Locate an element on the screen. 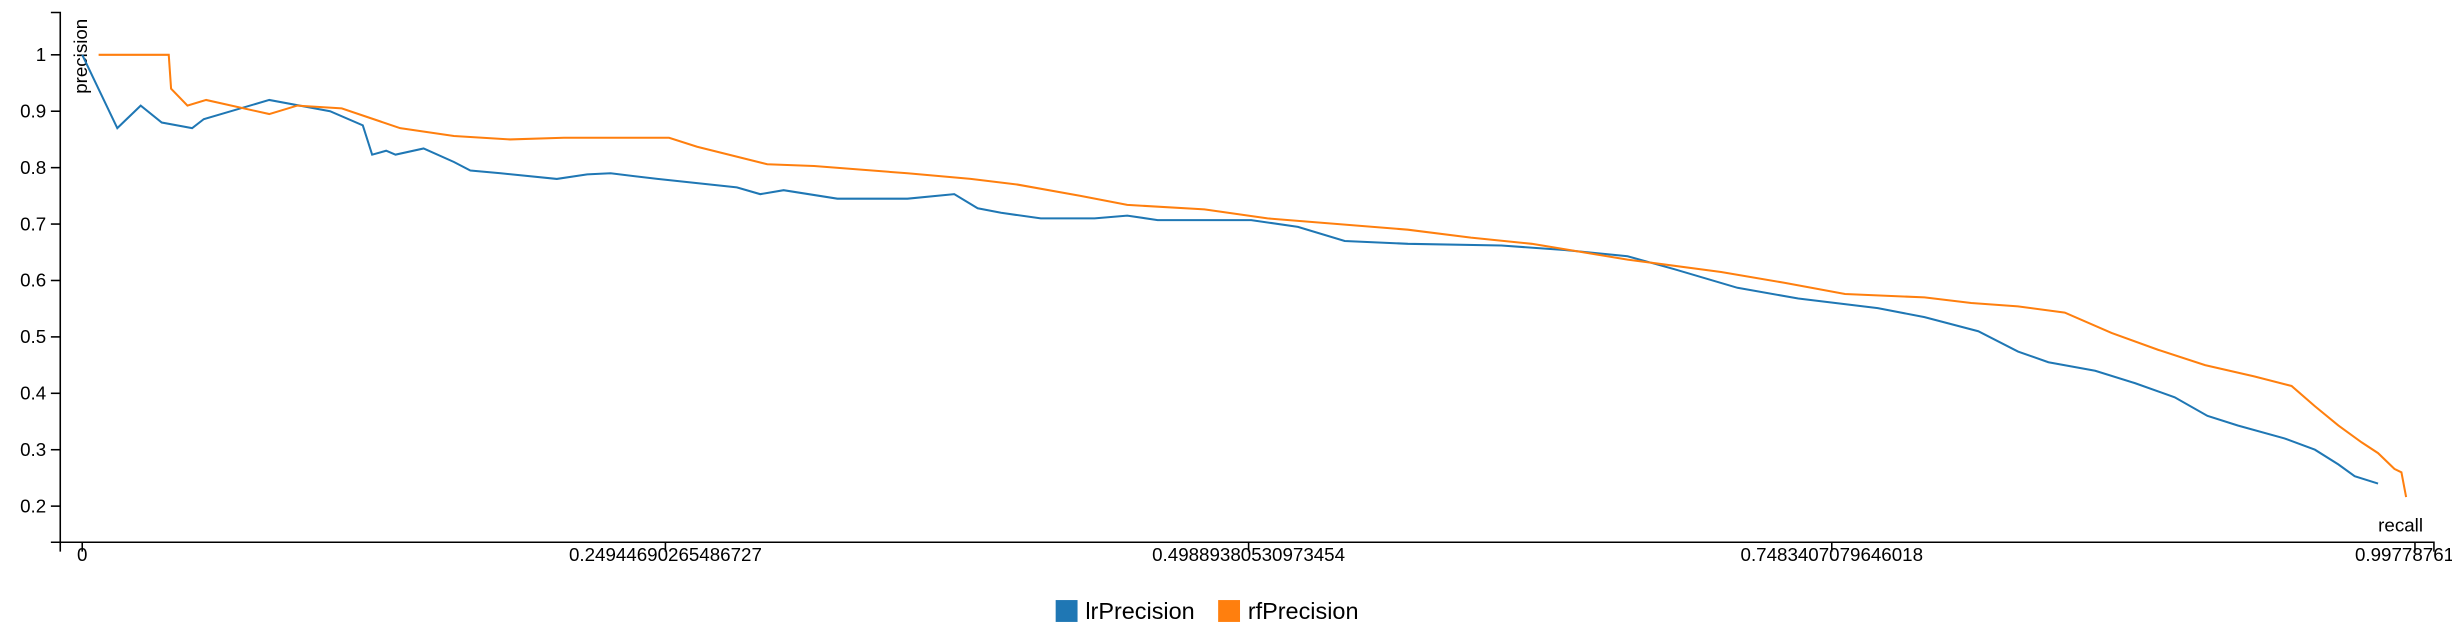 The height and width of the screenshot is (636, 2452). y-tick-label: 0.6 is located at coordinates (33, 280).